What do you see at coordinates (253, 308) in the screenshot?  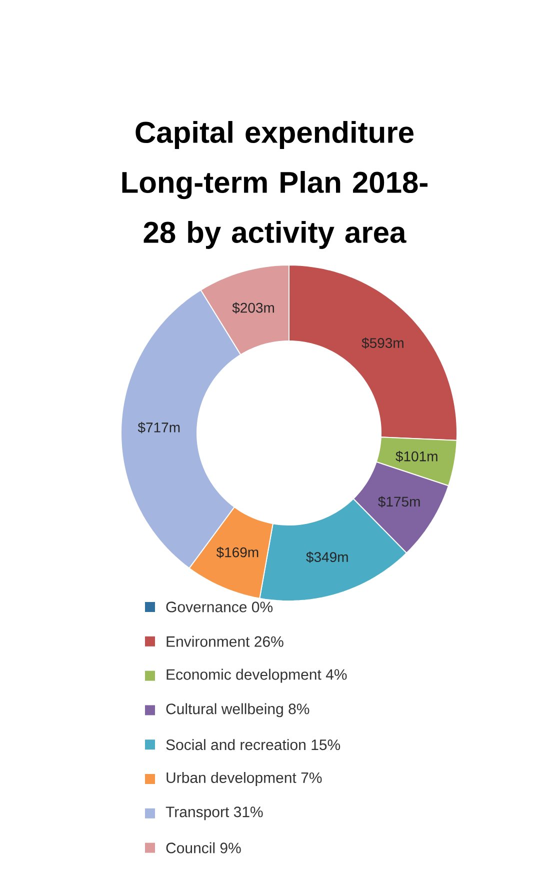 I see `data-label: $203m` at bounding box center [253, 308].